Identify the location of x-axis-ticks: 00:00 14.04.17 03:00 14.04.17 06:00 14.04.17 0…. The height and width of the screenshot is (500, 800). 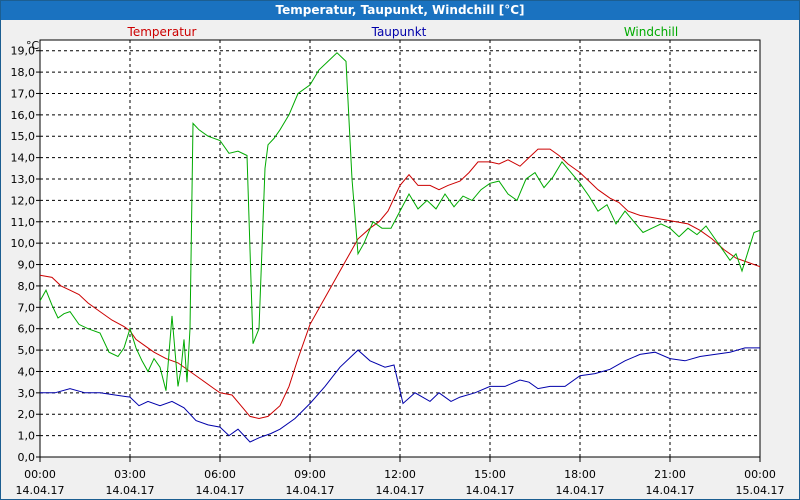
(400, 477).